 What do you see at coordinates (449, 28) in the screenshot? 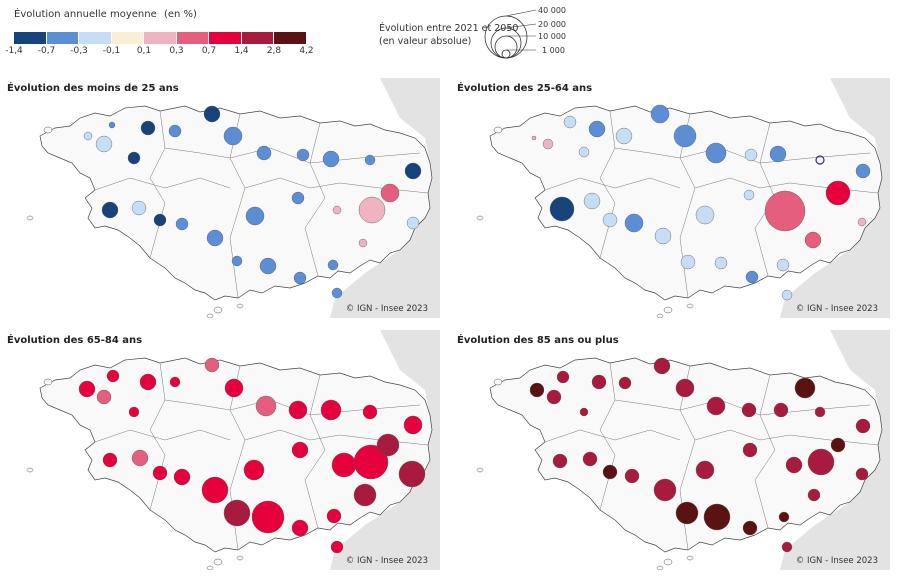
I see `size-legend-title-line1: Évolution entre 2021 et 2050` at bounding box center [449, 28].